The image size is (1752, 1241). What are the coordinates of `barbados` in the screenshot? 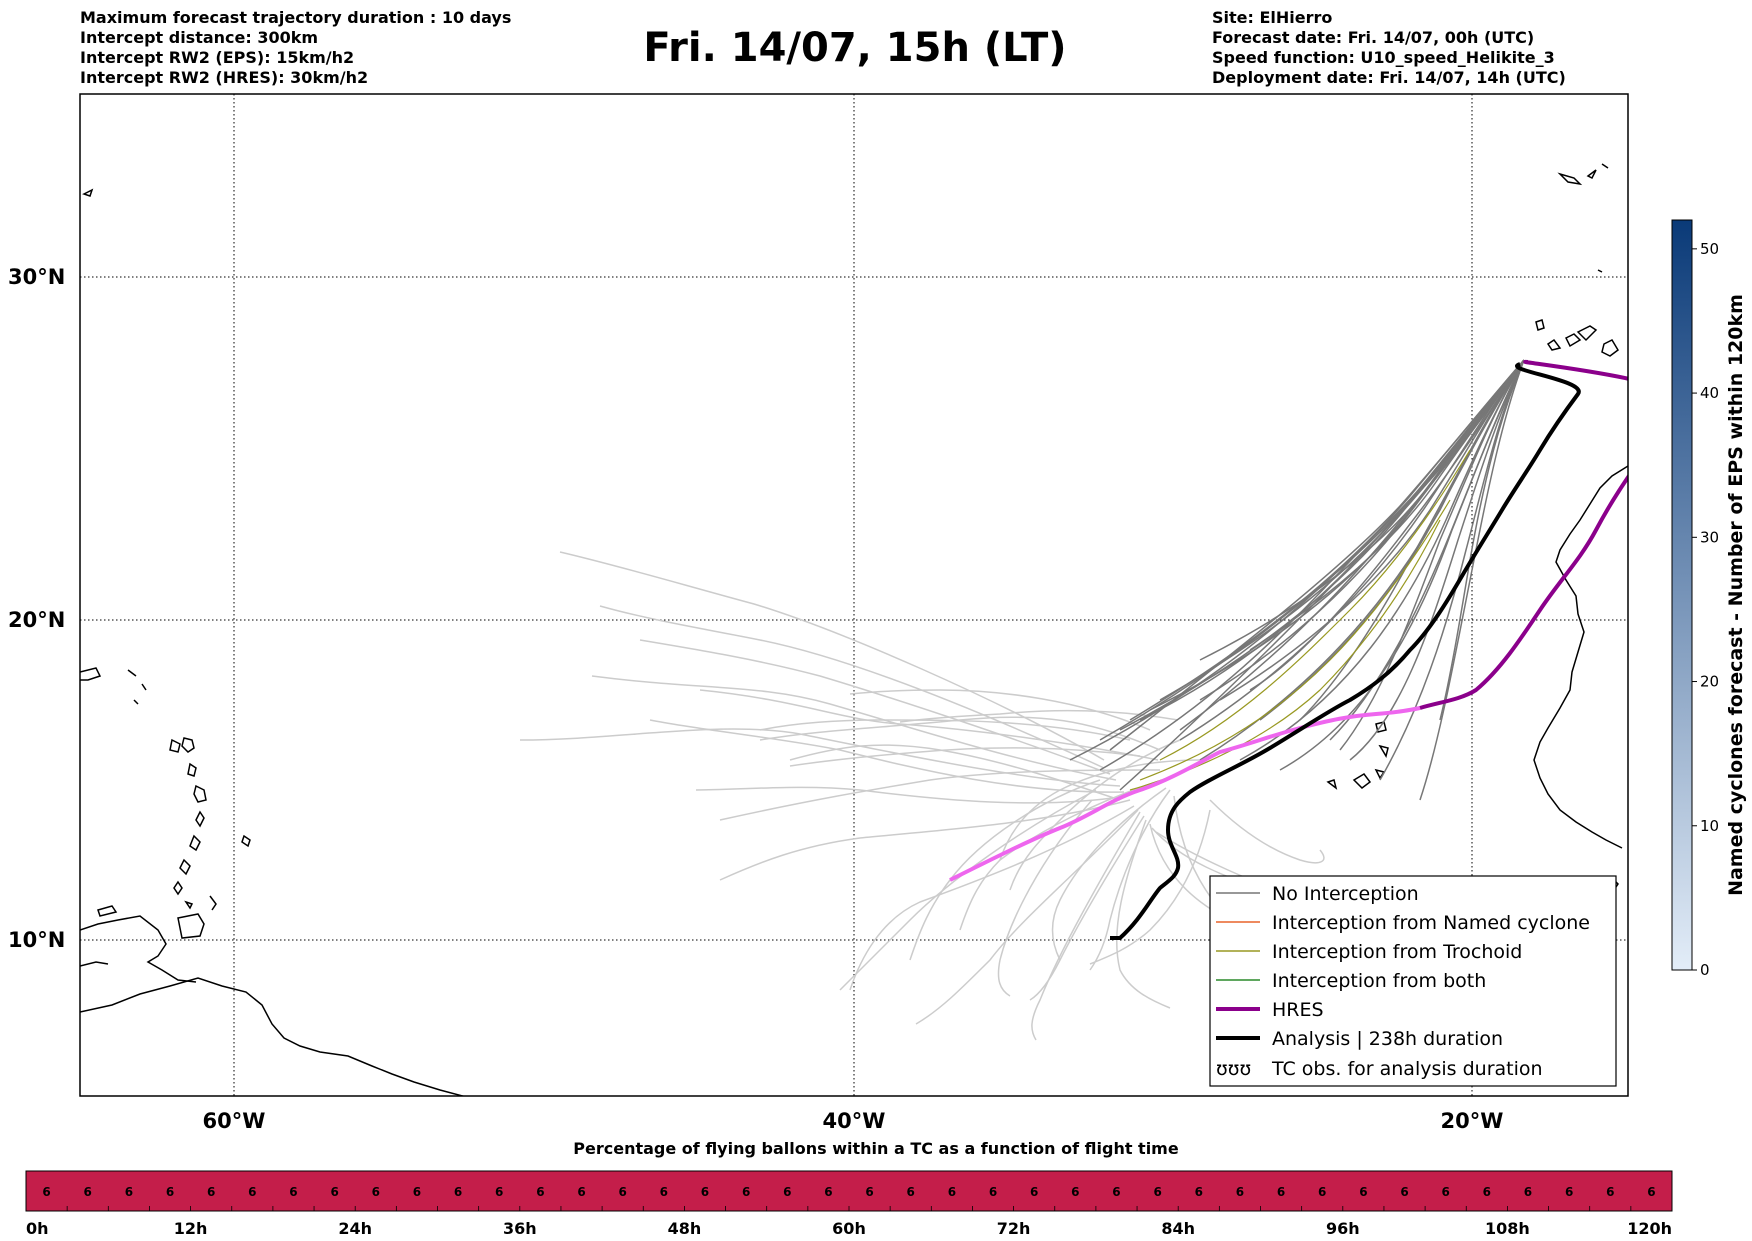 It's located at (246, 841).